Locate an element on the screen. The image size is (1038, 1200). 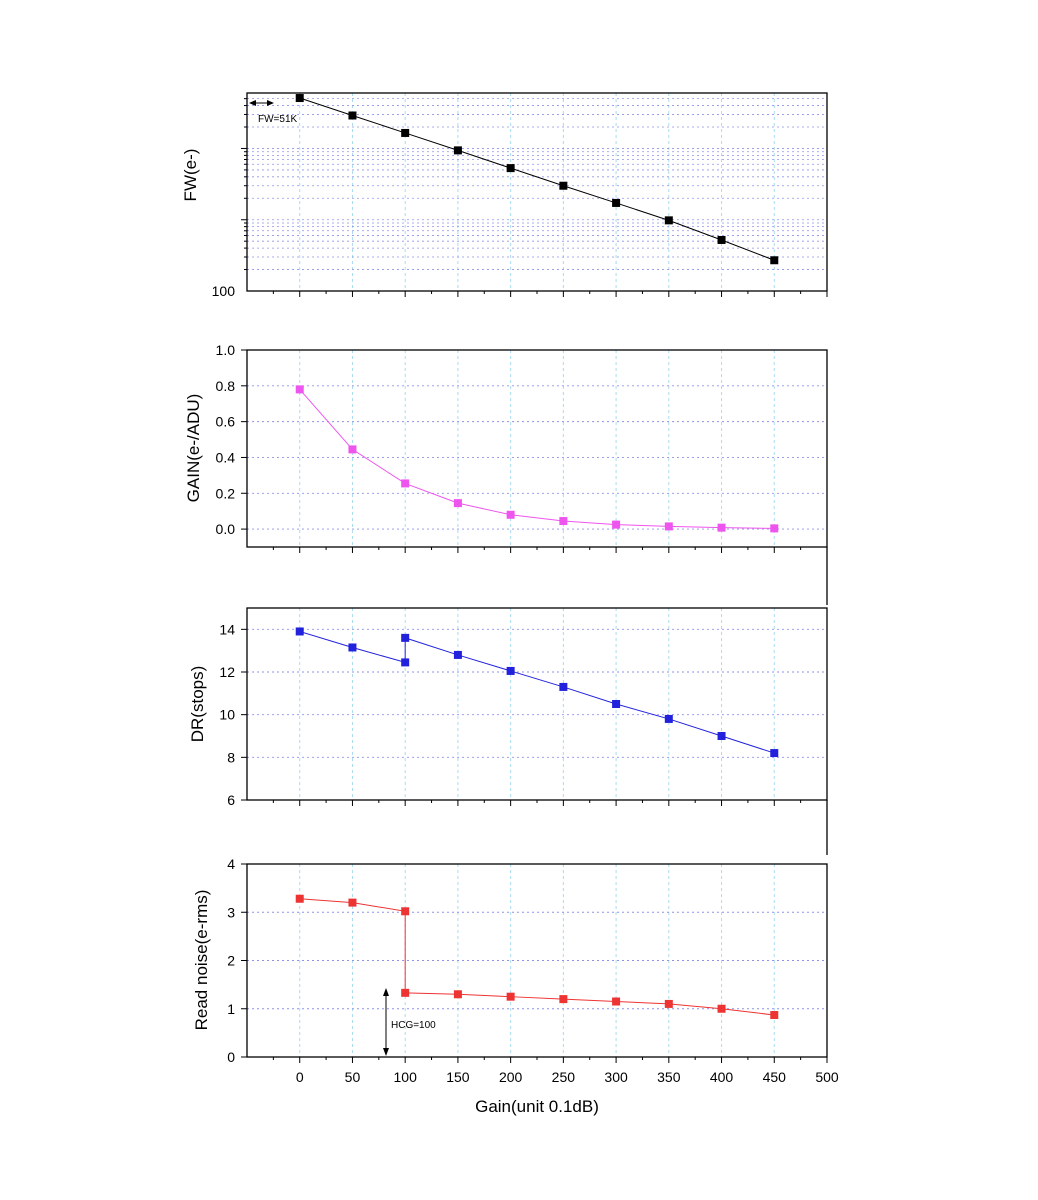
dr-panel: 6 8 10 12 14 DR(stops) is located at coordinates (508, 707).